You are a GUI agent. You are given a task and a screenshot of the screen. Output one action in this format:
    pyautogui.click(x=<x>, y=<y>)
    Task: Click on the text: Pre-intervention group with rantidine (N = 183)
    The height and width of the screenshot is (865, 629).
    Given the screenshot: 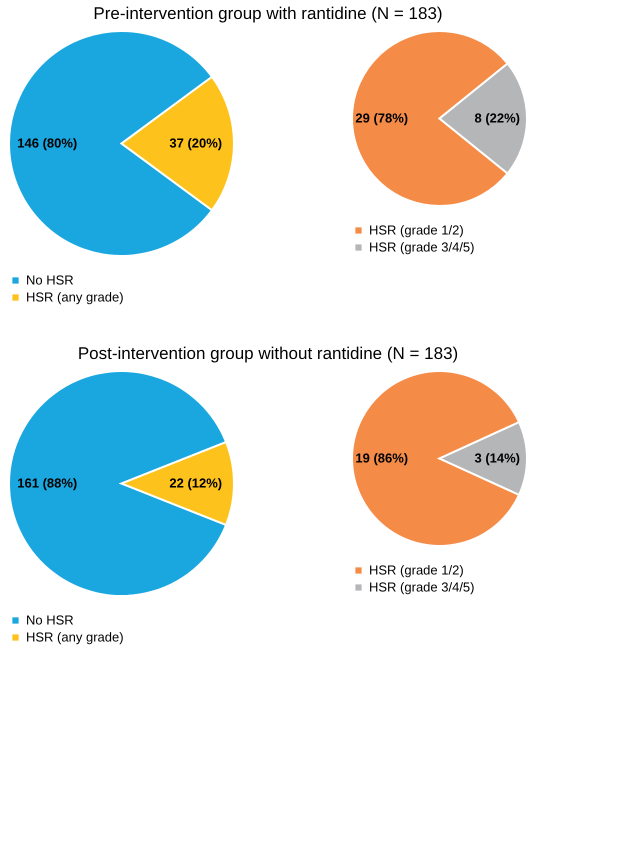 What is the action you would take?
    pyautogui.click(x=268, y=13)
    